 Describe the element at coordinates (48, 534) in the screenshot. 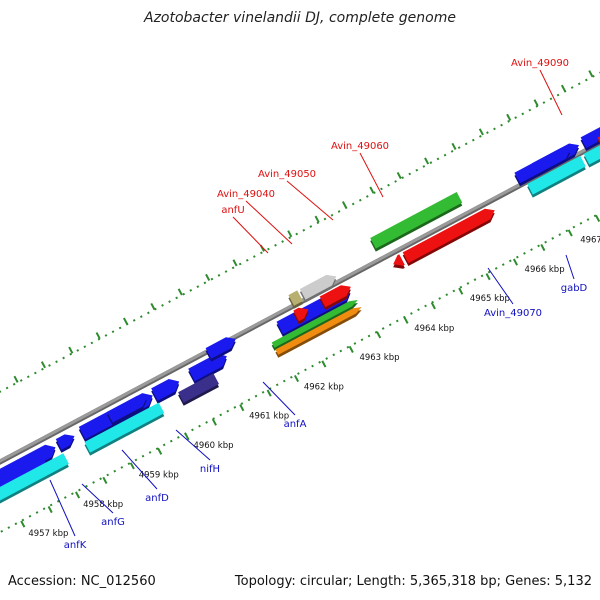

I see `tick-label: 4957 kbp` at that location.